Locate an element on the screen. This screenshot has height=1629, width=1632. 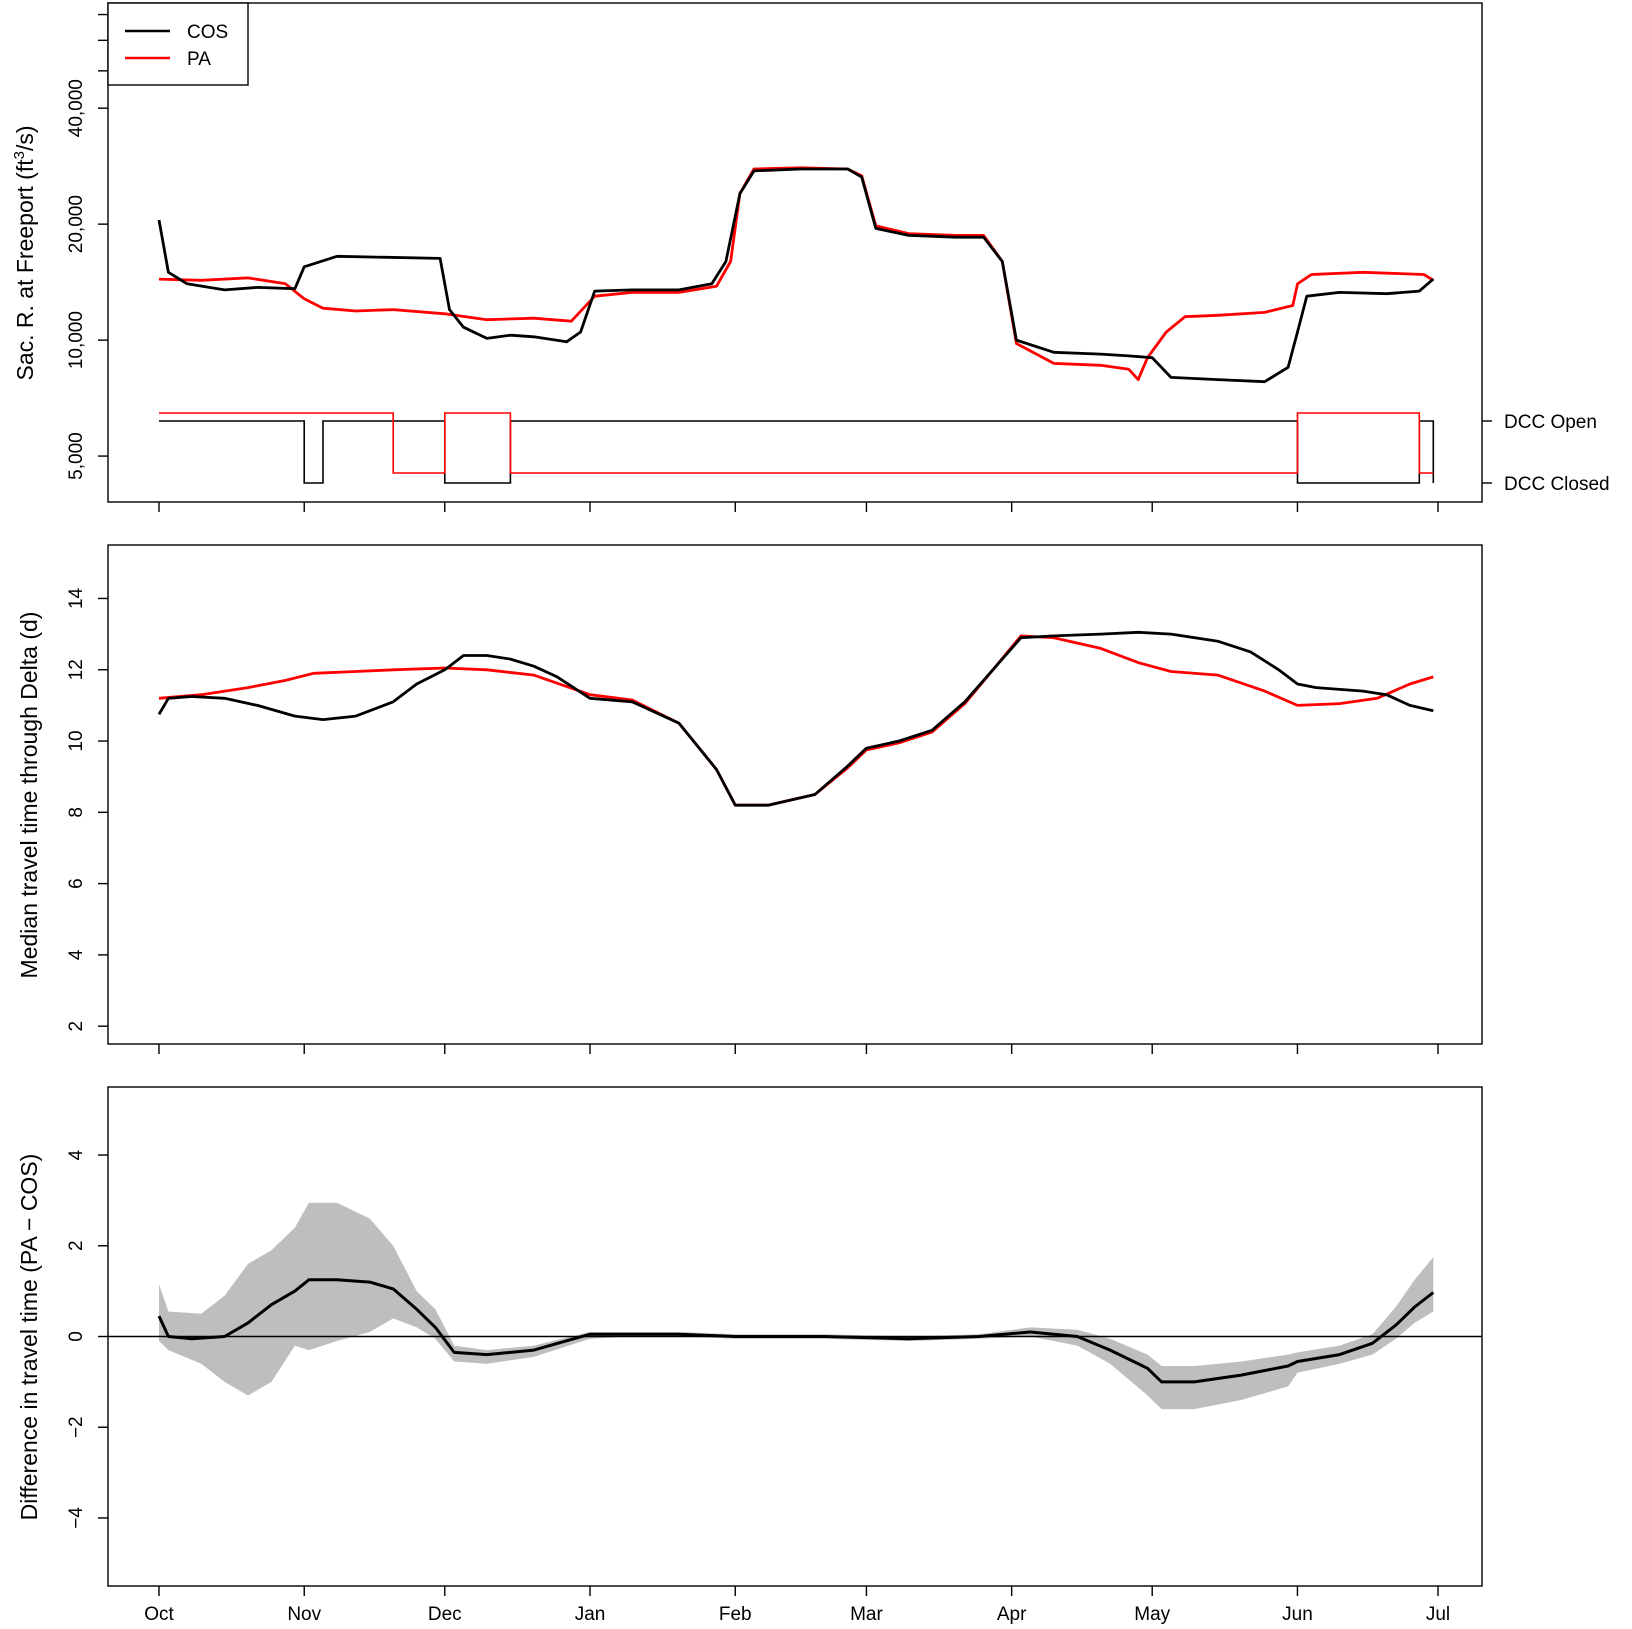
panel-travel-time-y-axis: 2 4 6 8 10 12 14 is located at coordinates (87, 809).